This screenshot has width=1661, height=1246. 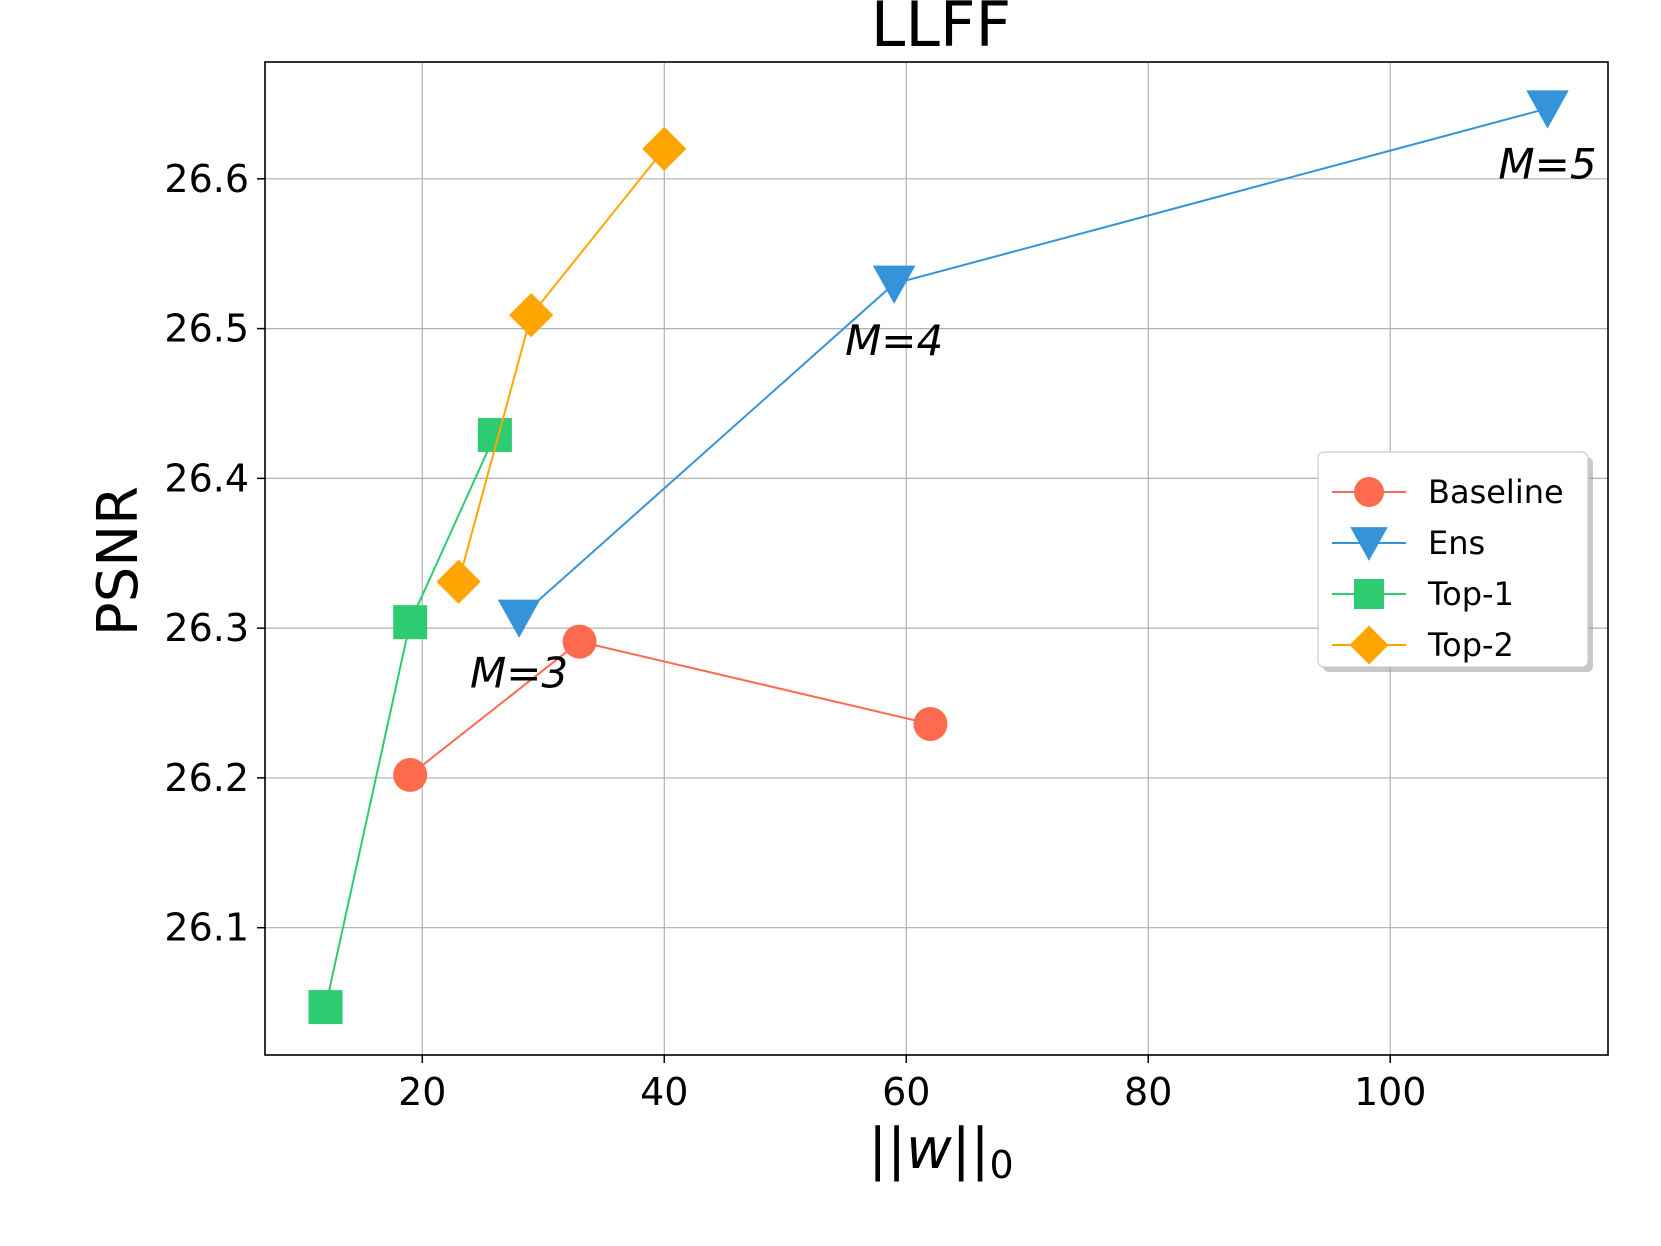 What do you see at coordinates (894, 340) in the screenshot?
I see `annotation-label: M=4` at bounding box center [894, 340].